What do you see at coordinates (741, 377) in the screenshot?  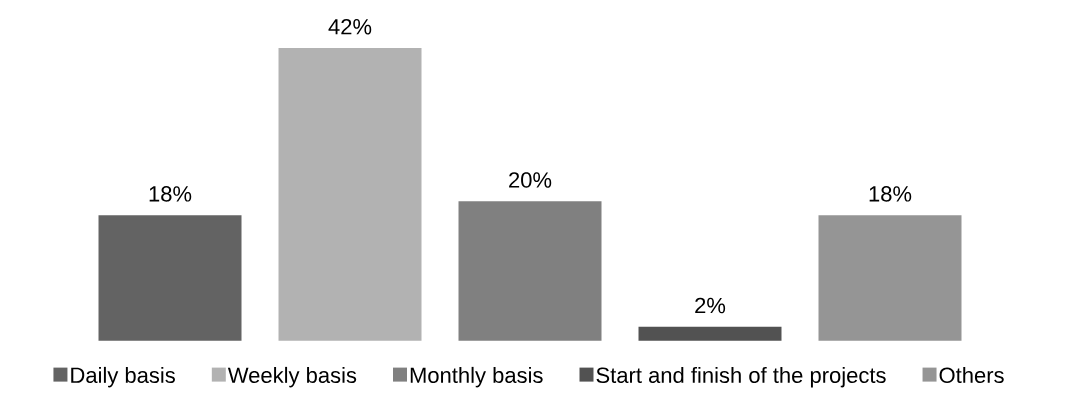 I see `legend-label: Start and finish of the projects` at bounding box center [741, 377].